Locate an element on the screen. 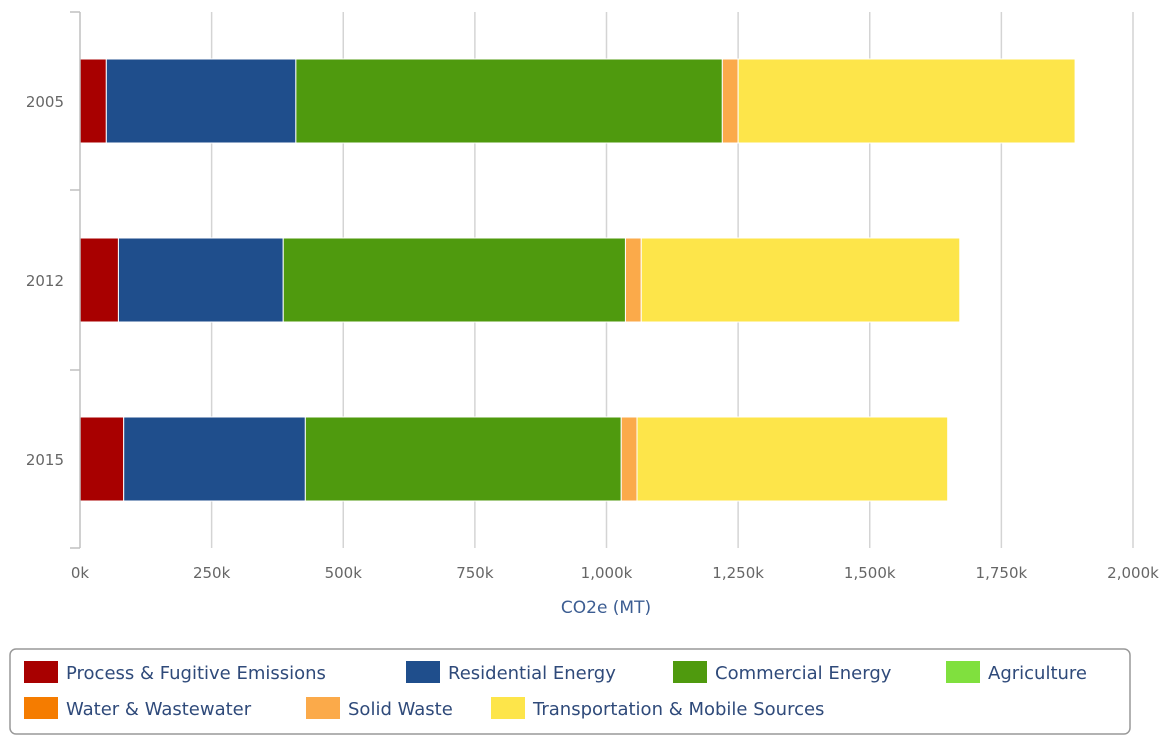  x-tick-label: 1,250k is located at coordinates (738, 573).